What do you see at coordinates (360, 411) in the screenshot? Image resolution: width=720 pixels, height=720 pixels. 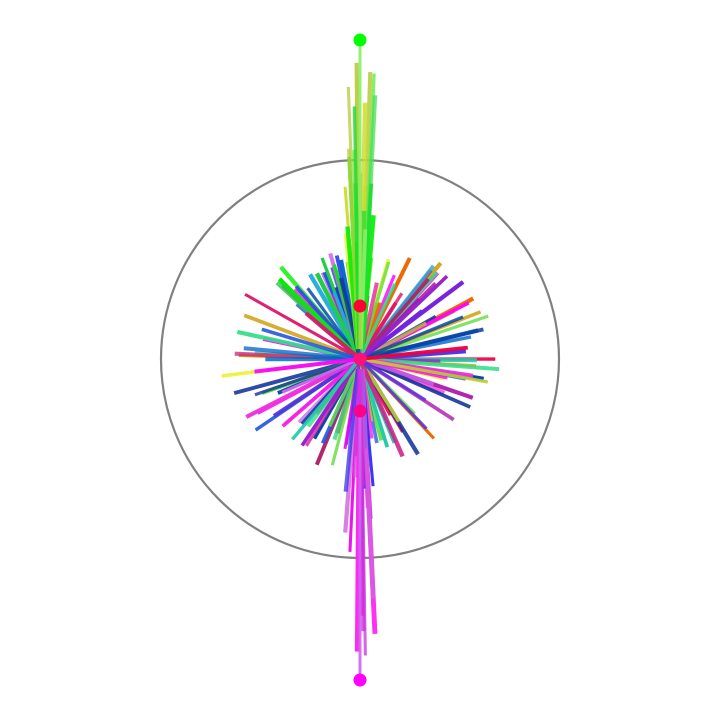 I see `lower-center-marker` at bounding box center [360, 411].